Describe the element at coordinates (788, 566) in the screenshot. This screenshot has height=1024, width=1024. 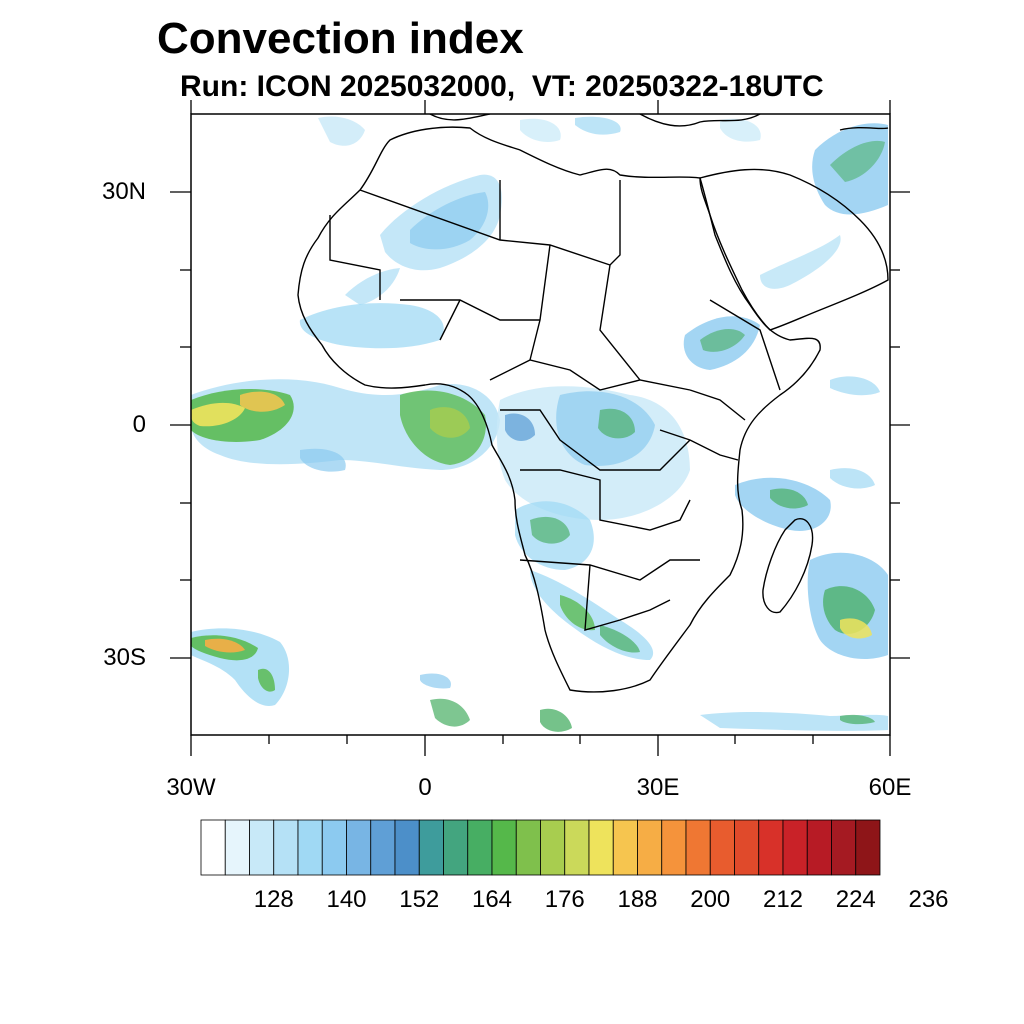
I see `madagascar-coastline` at that location.